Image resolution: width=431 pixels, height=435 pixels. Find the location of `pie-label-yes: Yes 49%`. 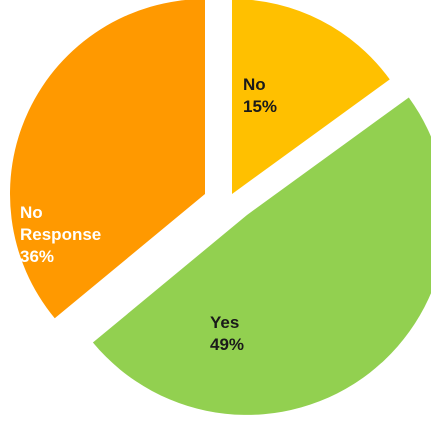

pie-label-yes: Yes 49% is located at coordinates (227, 333).